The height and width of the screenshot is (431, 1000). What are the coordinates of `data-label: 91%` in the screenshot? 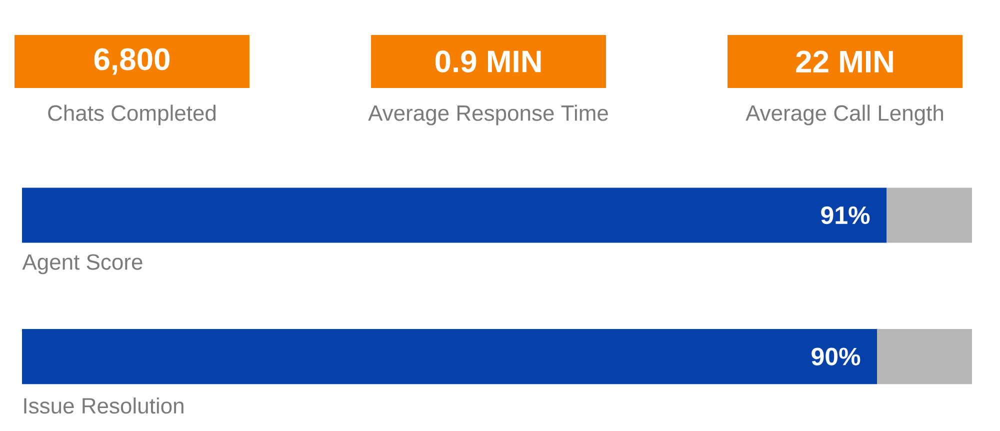 It's located at (845, 215).